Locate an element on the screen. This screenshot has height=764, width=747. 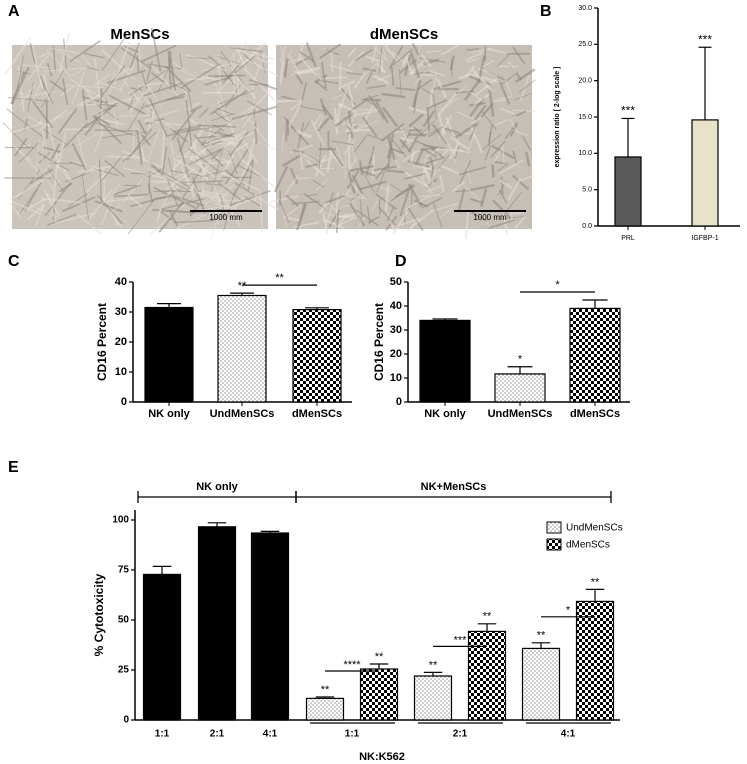
comparison-label: ** is located at coordinates (279, 278).